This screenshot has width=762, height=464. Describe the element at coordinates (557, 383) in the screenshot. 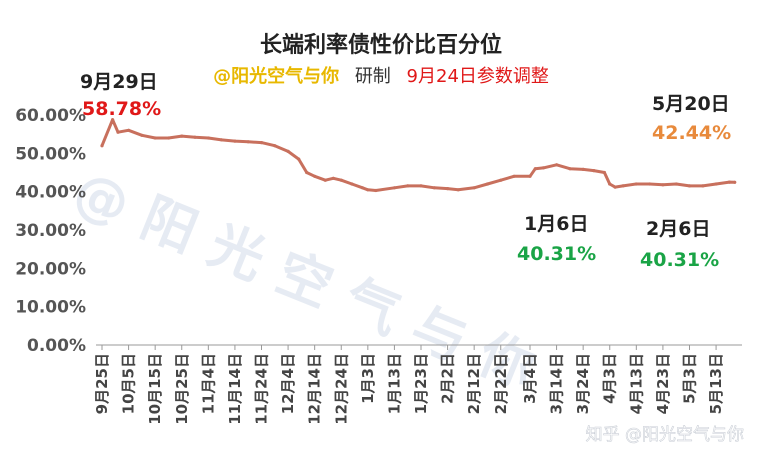

I see `x-tick-label: 3月14日` at that location.